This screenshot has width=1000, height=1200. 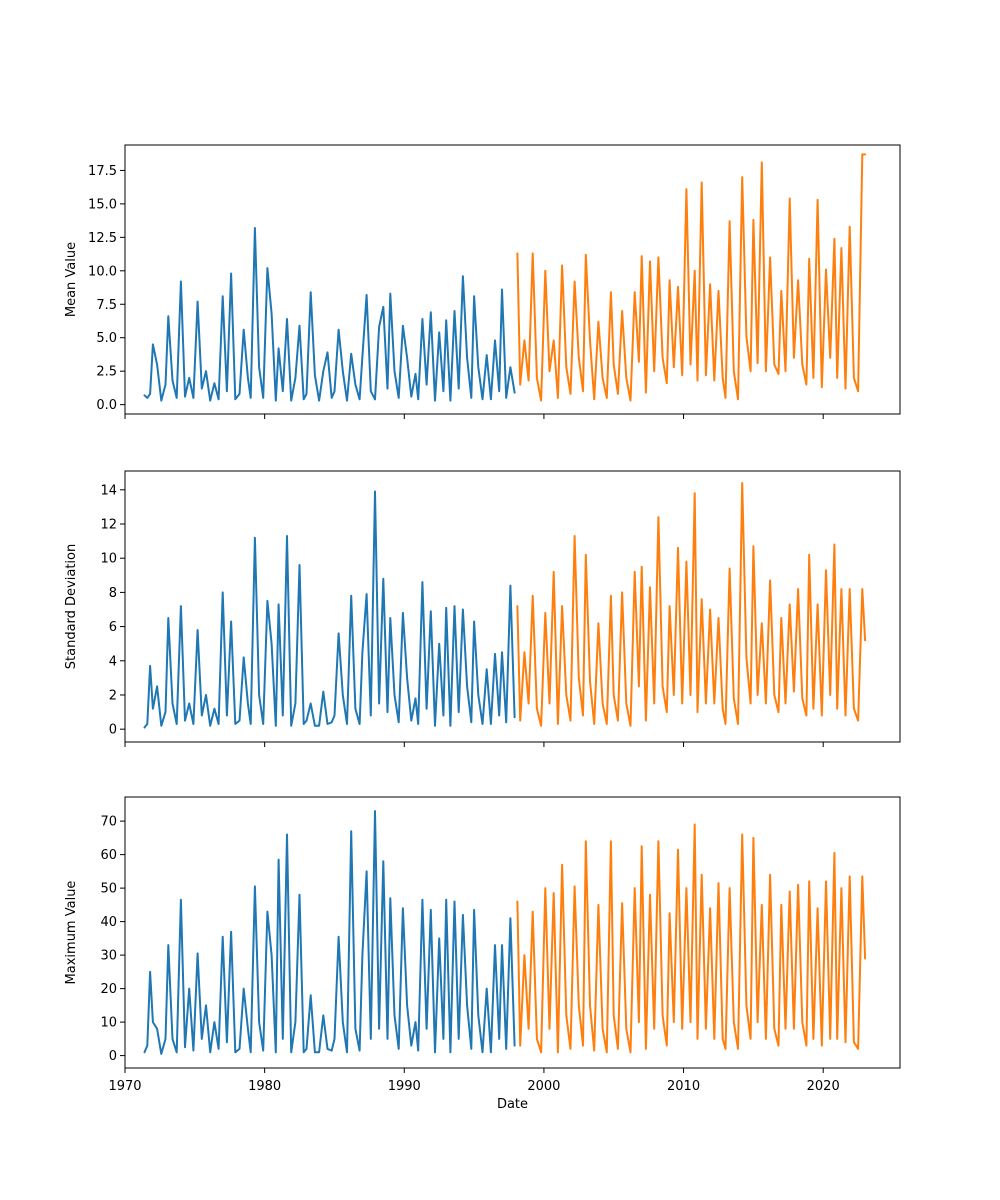 What do you see at coordinates (329, 609) in the screenshot?
I see `standard-deviation-series-line-blue` at bounding box center [329, 609].